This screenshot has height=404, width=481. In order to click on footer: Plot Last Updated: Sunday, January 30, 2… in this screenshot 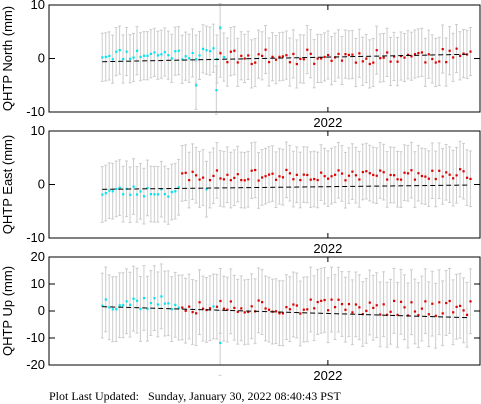, I will do `click(195, 396)`.